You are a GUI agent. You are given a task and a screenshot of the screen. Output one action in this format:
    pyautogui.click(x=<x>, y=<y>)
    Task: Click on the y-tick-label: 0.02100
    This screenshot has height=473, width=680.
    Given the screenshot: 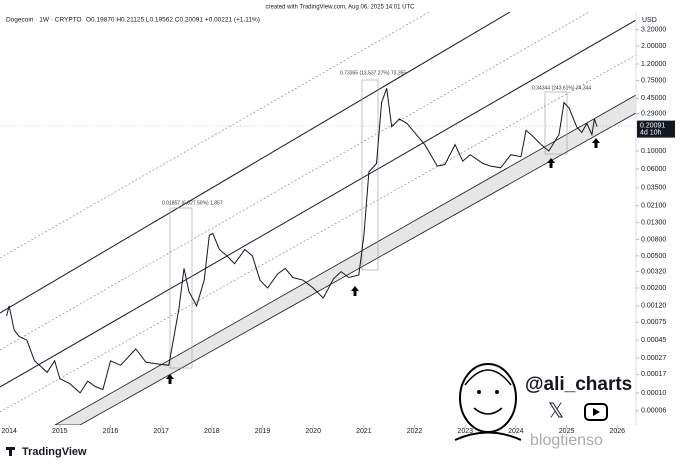 What is the action you would take?
    pyautogui.click(x=653, y=206)
    